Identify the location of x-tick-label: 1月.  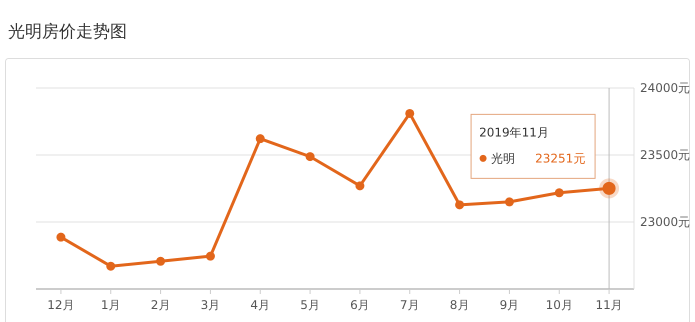
(110, 305).